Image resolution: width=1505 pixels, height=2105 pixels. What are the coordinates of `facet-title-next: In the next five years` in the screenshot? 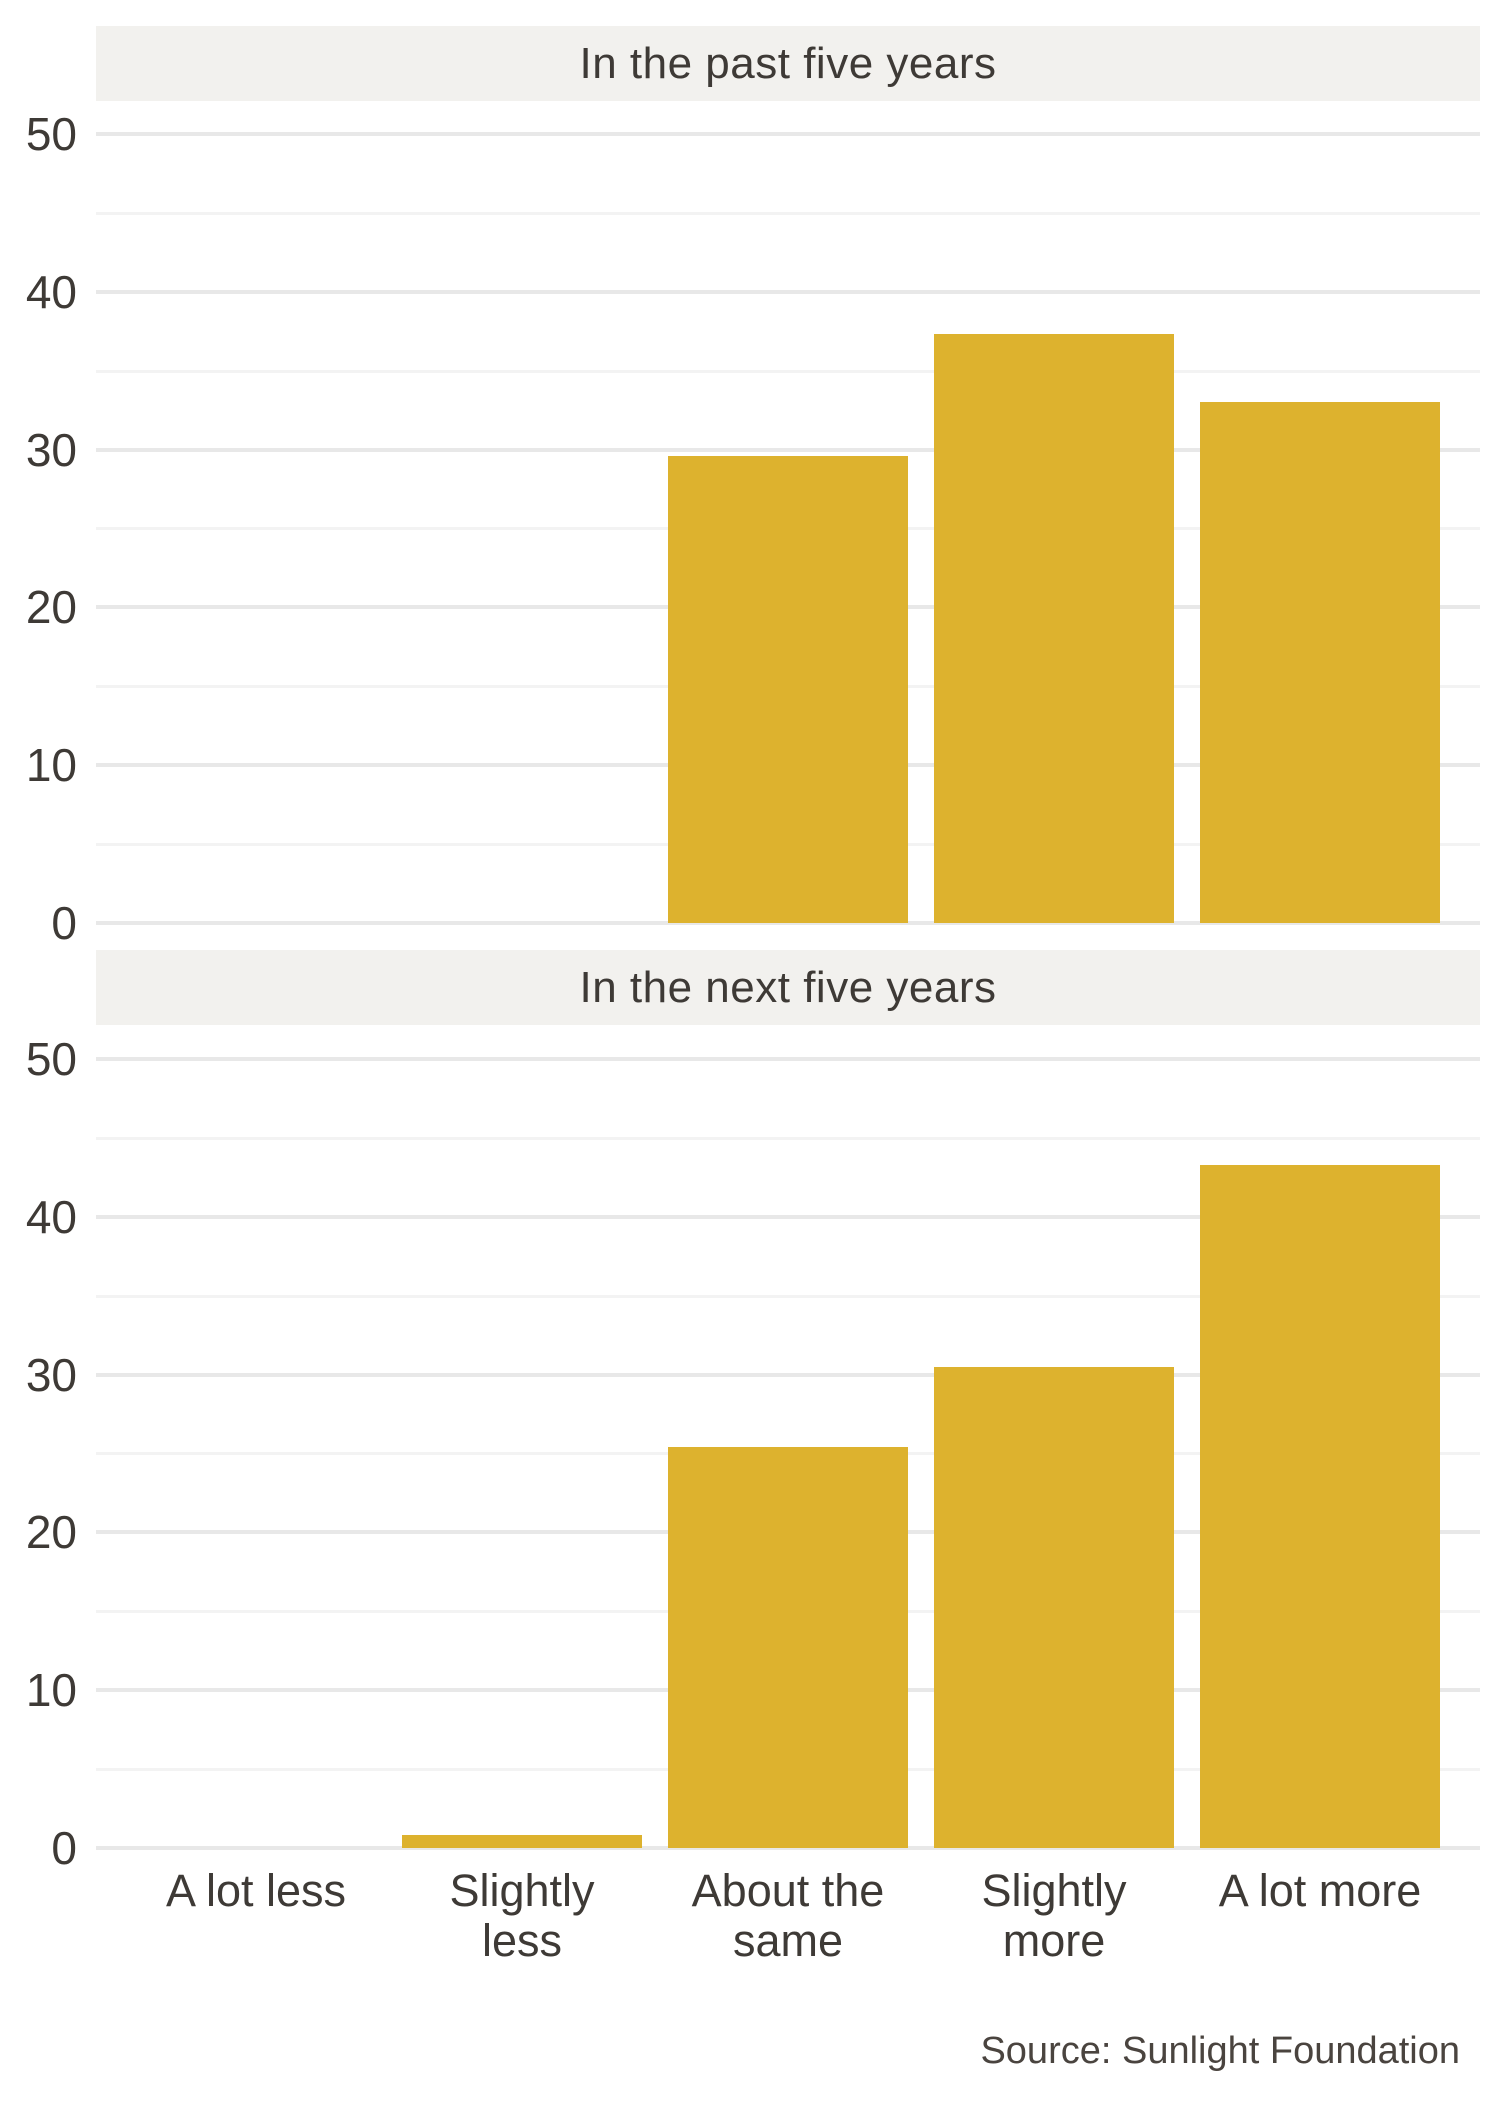 It's located at (788, 987).